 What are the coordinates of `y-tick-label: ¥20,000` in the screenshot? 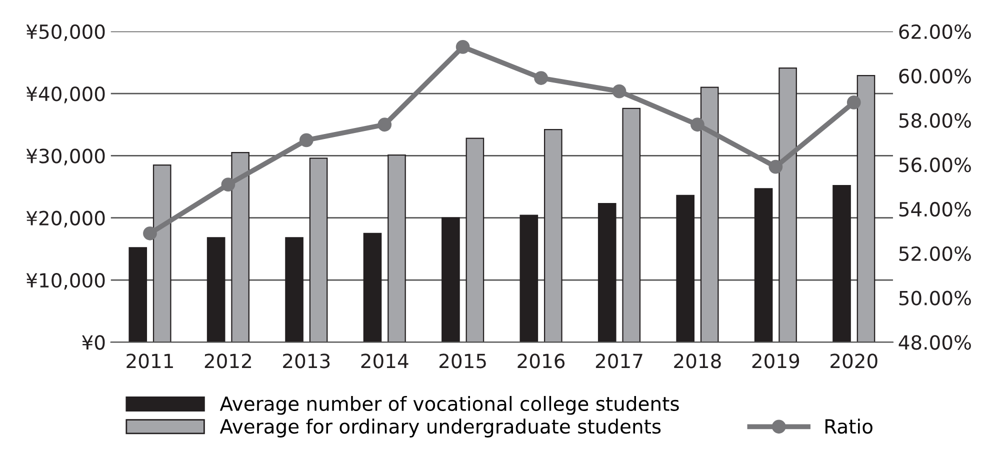 It's located at (65, 219).